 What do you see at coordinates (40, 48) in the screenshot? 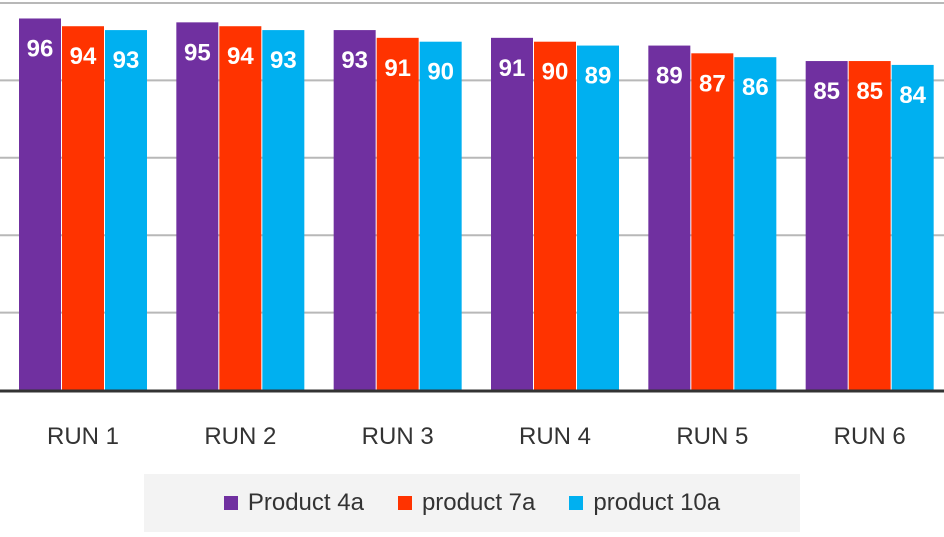
I see `data-label: 96` at bounding box center [40, 48].